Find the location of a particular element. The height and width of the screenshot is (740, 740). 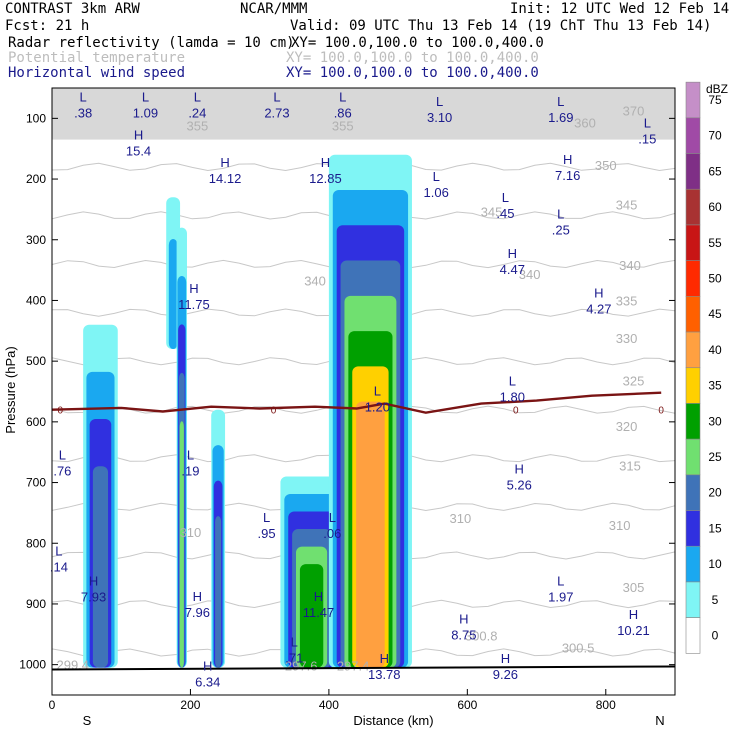

wind-extremum-value: 3.10 is located at coordinates (439, 117).